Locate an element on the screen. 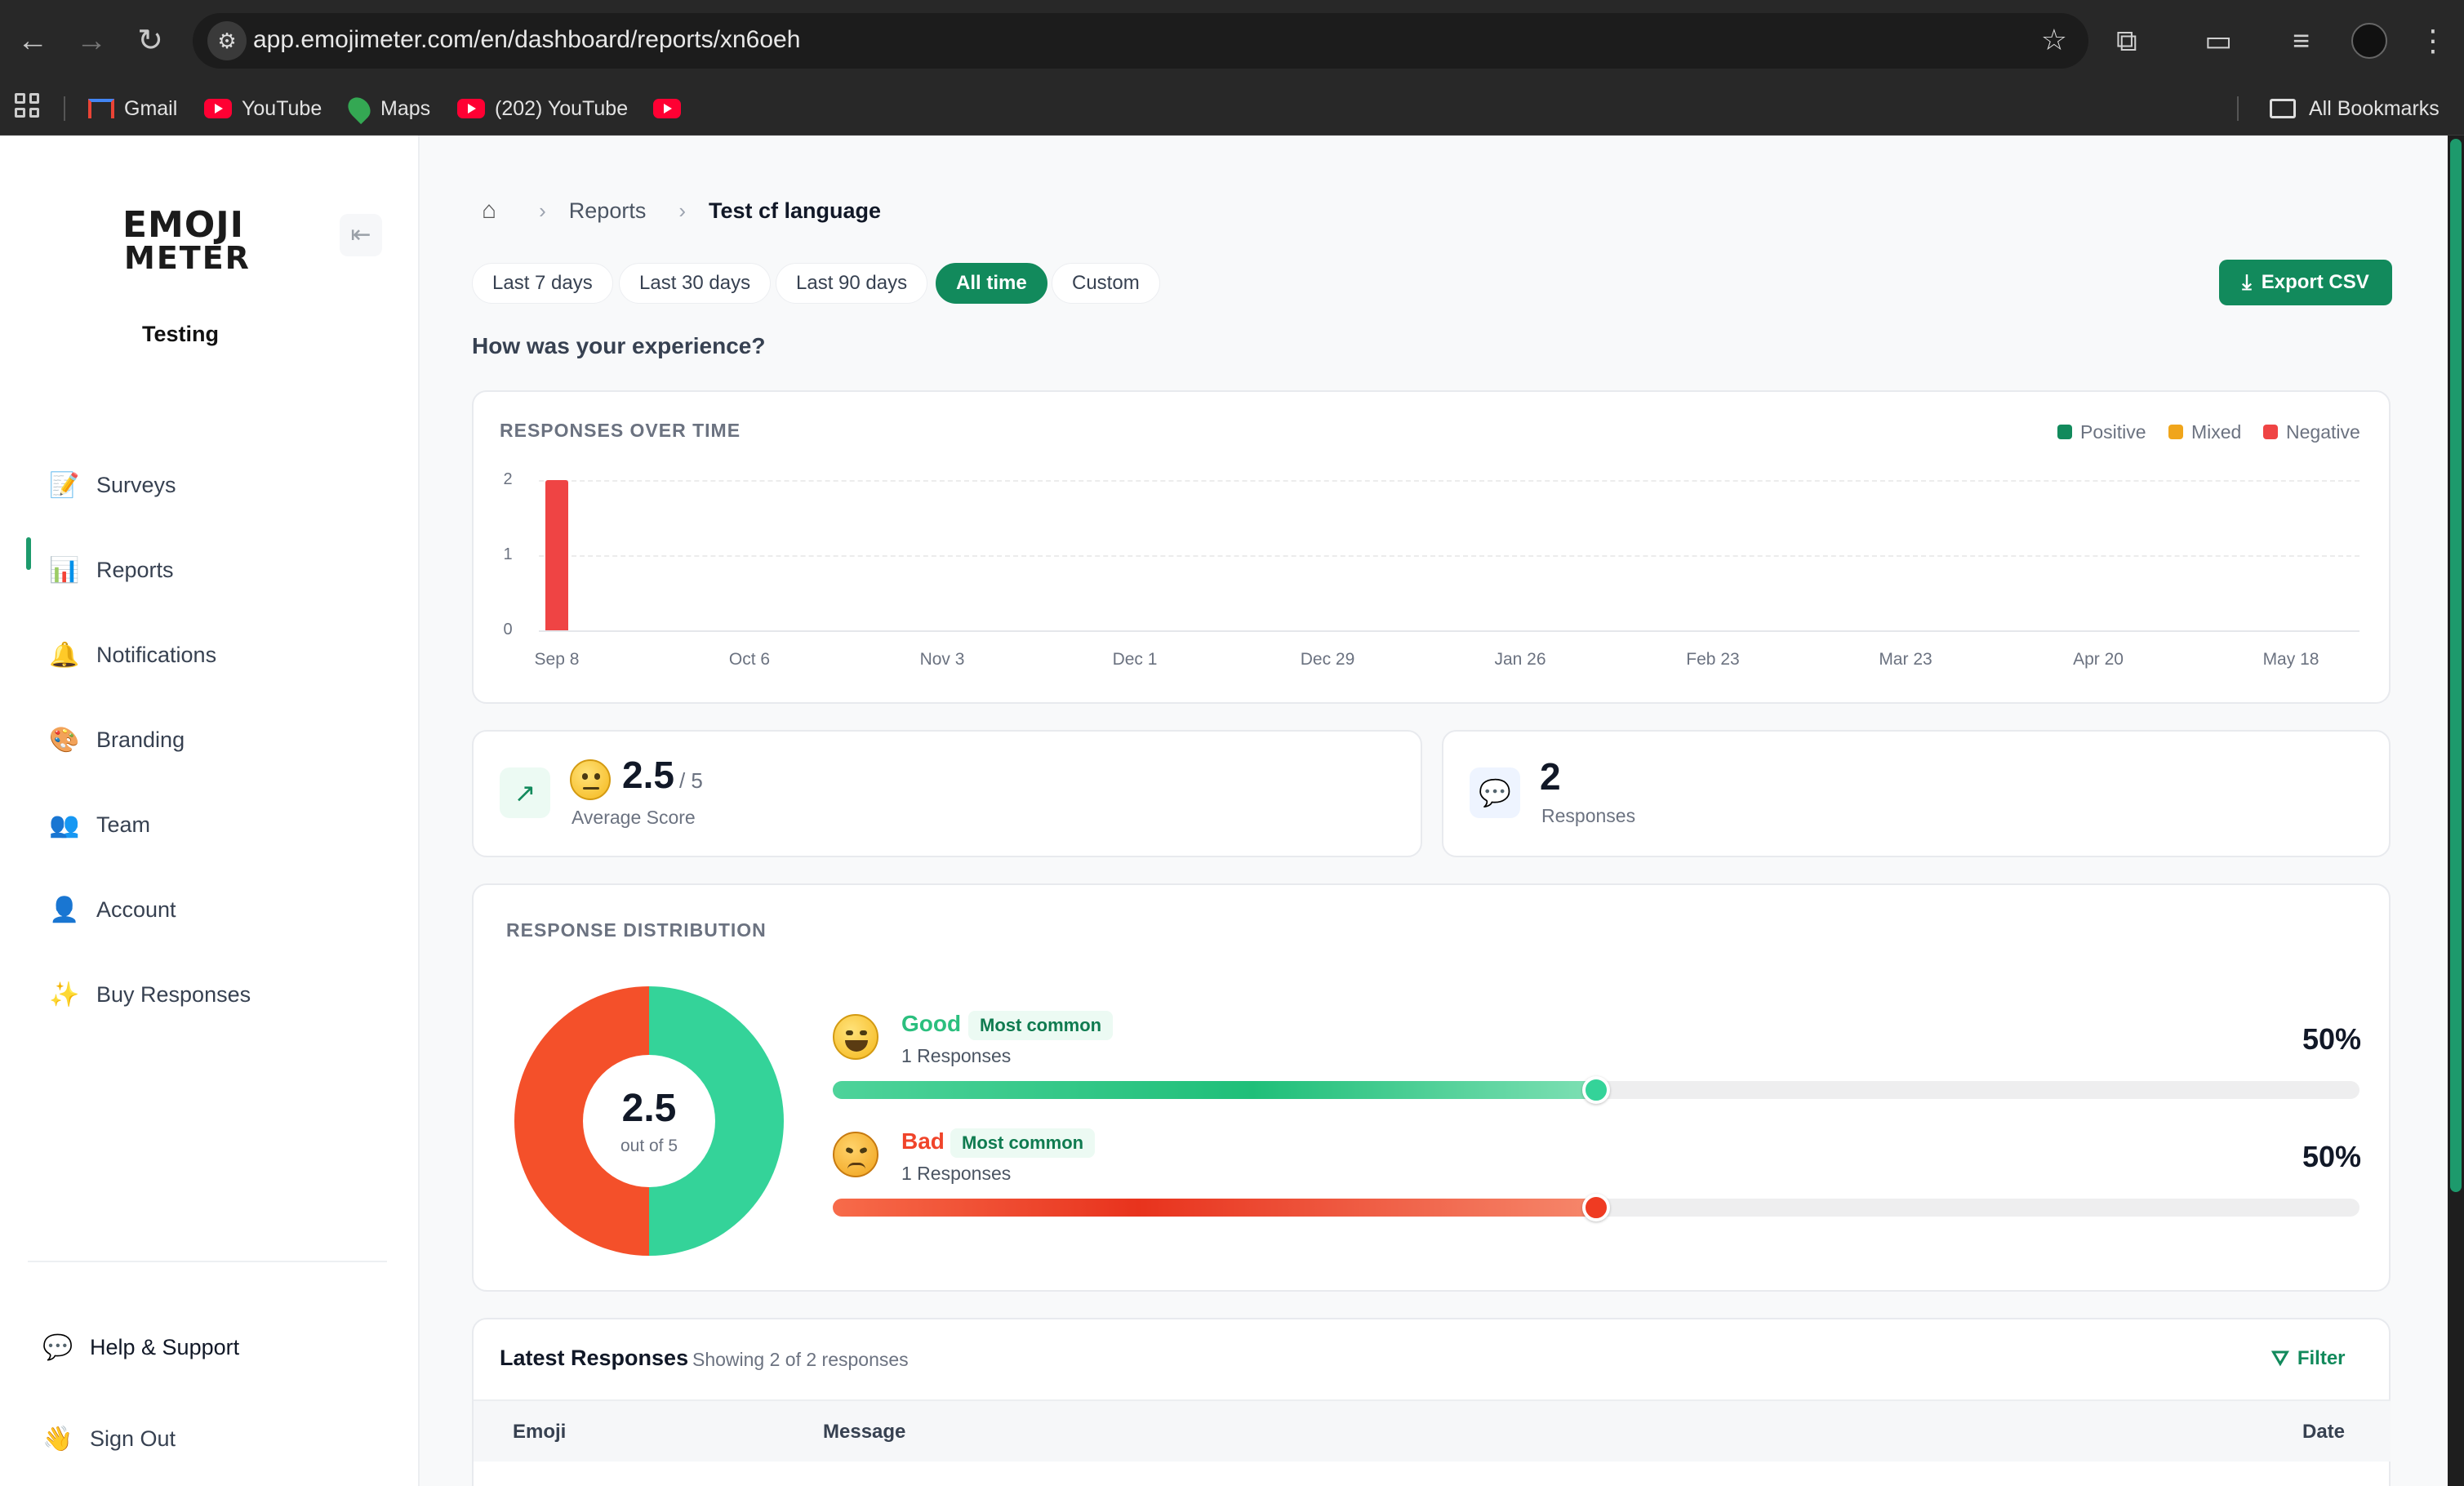 The width and height of the screenshot is (2464, 1486). sidebar-item-account: 👤 Account is located at coordinates (113, 910).